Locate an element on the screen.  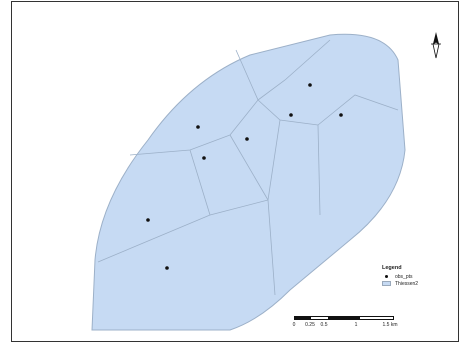
scale-label: 1 is located at coordinates (356, 325).